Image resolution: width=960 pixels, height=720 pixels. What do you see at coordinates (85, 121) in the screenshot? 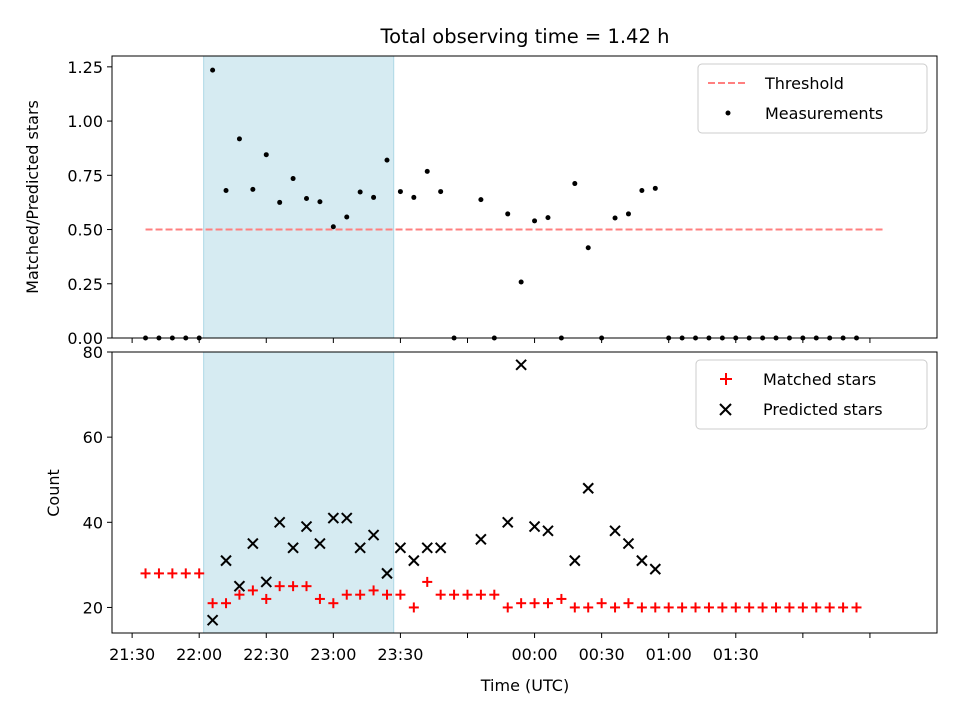
I see `y-tick-label: 1.00` at bounding box center [85, 121].